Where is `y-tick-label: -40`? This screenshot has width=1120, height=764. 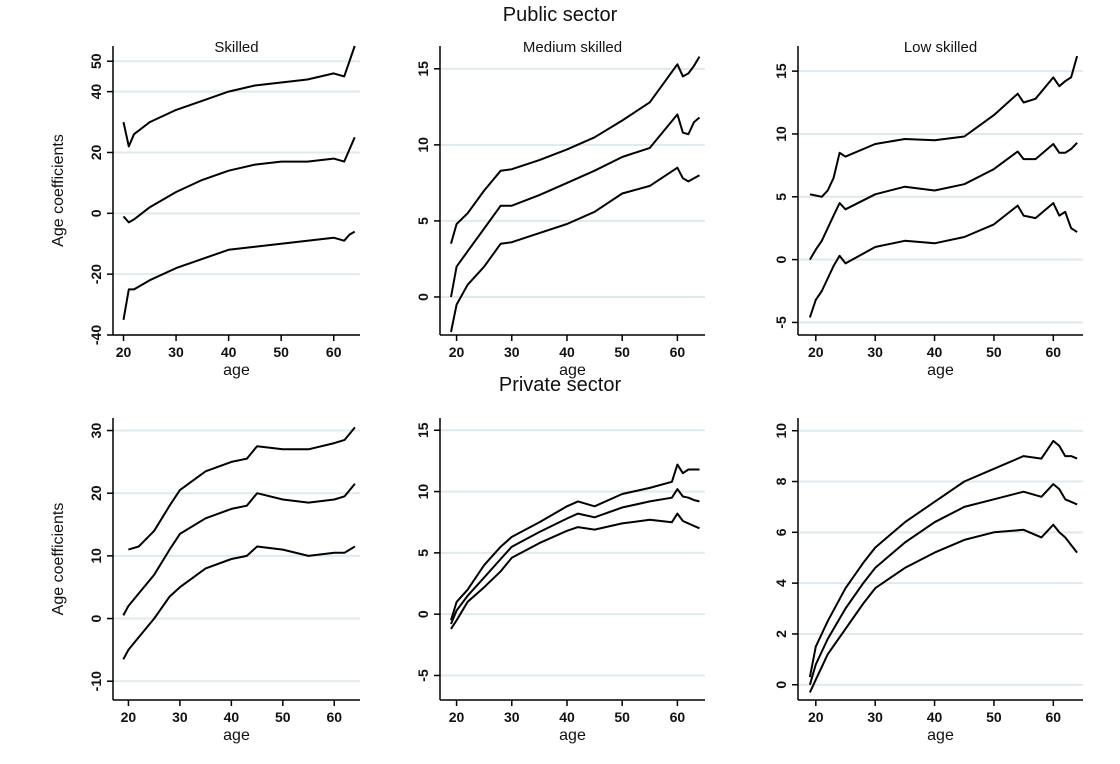 y-tick-label: -40 is located at coordinates (96, 335).